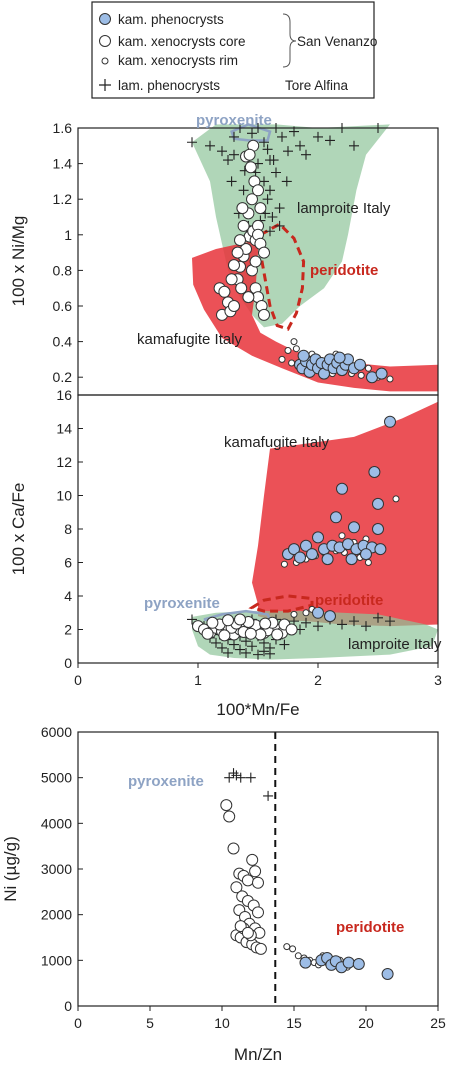  Describe the element at coordinates (198, 680) in the screenshot. I see `x-tick-label: 1` at that location.